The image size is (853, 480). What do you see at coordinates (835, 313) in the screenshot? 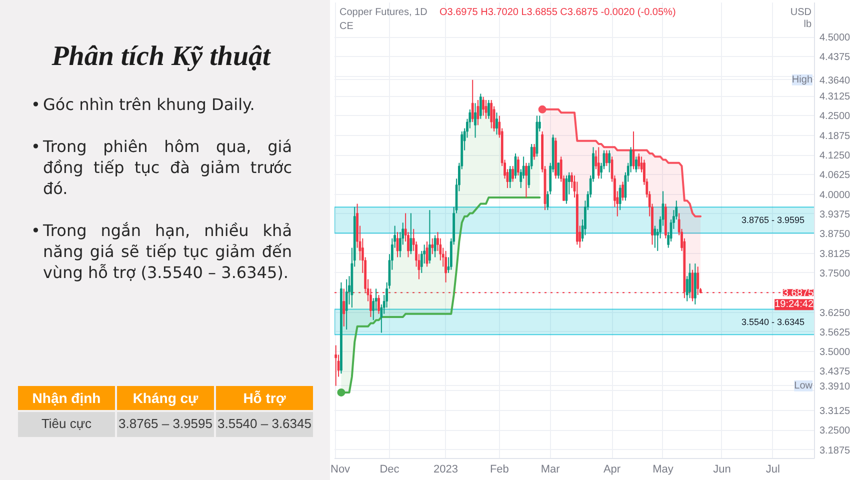
I see `y-tick-label: 3.6250` at bounding box center [835, 313].